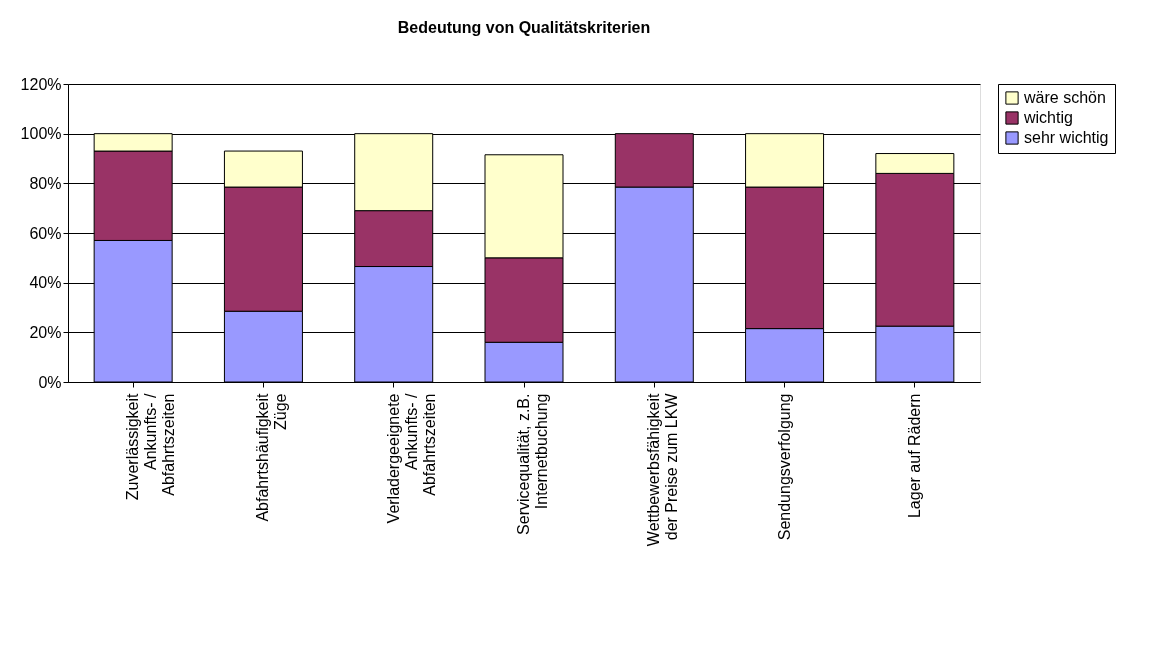 This screenshot has width=1150, height=671. Describe the element at coordinates (41, 84) in the screenshot. I see `y-tick-label: 120%` at that location.